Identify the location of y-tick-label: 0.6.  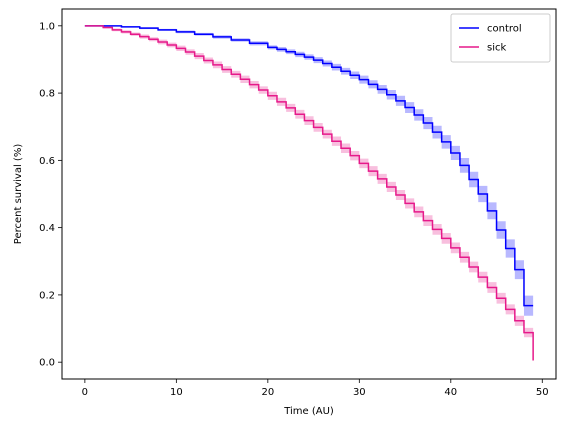
(47, 161).